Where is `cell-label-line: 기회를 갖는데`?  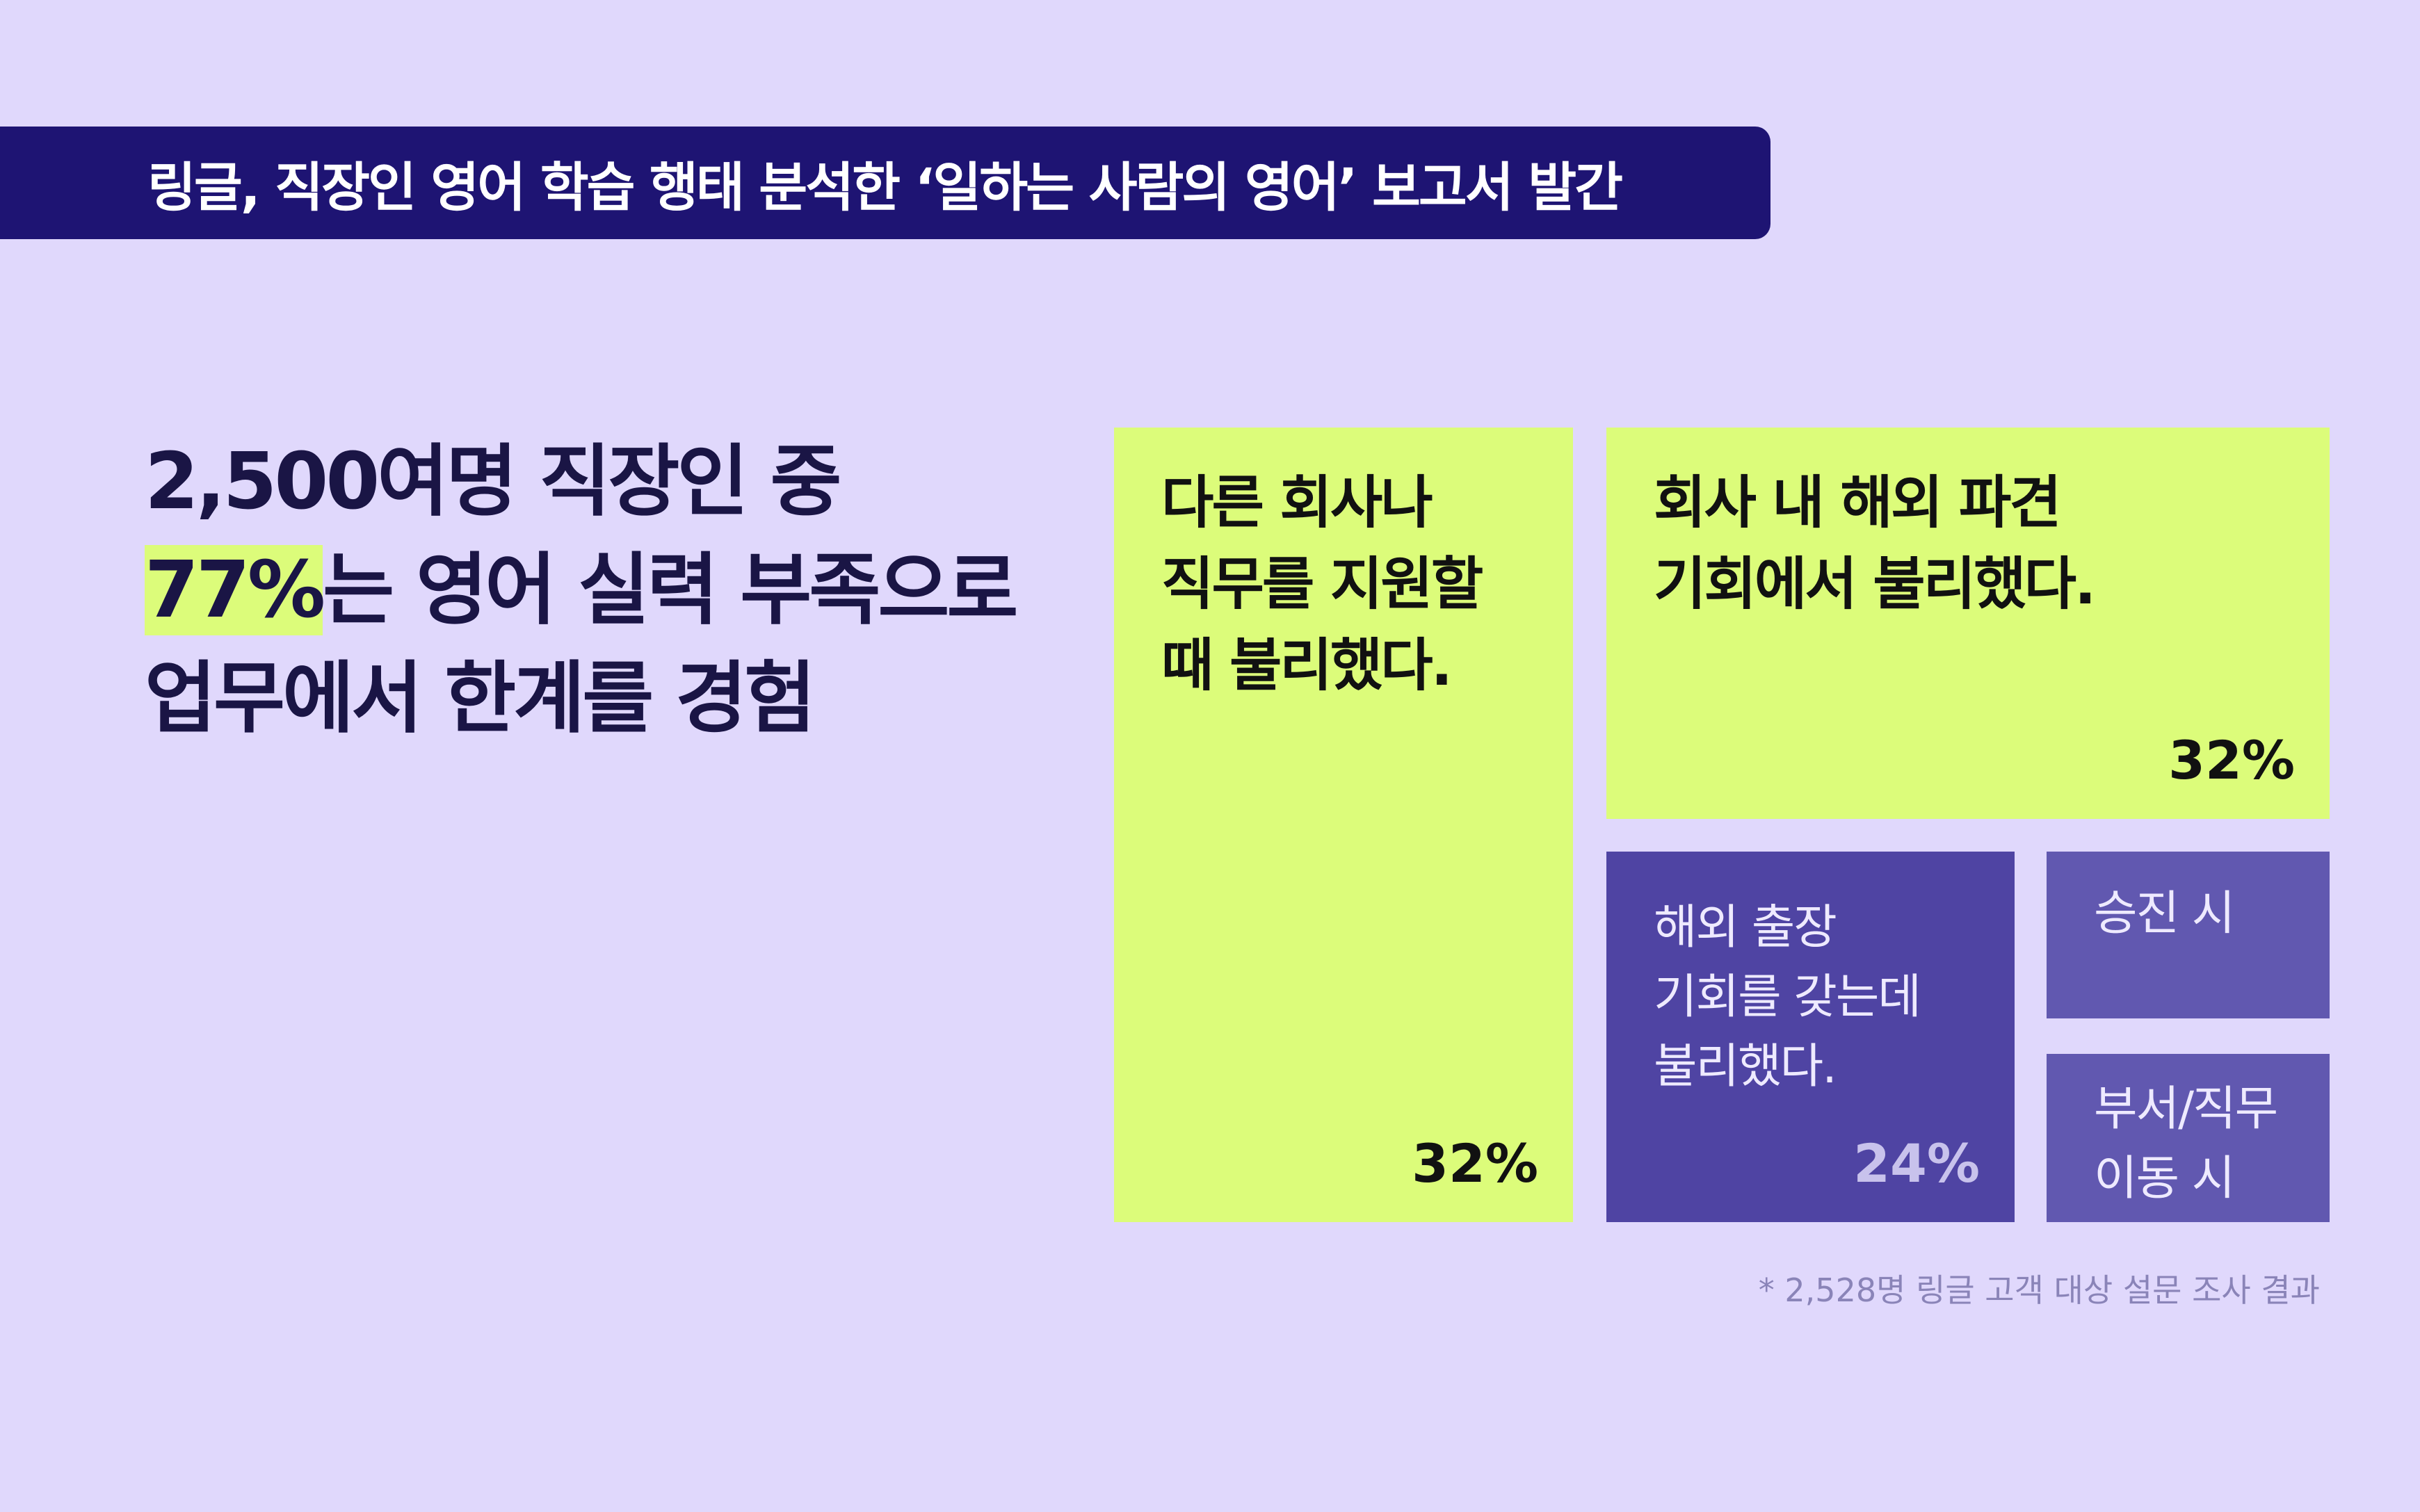 cell-label-line: 기회를 갖는데 is located at coordinates (1787, 997).